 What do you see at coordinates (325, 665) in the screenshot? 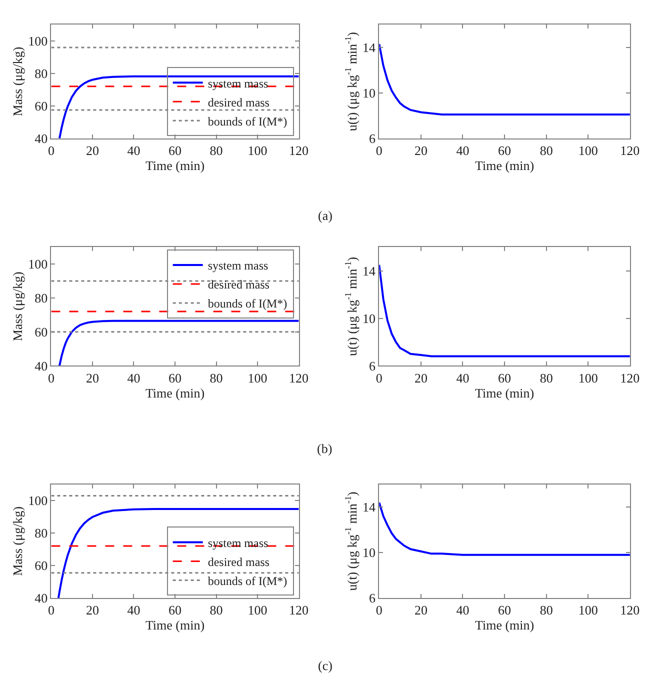
I see `text: (c)` at bounding box center [325, 665].